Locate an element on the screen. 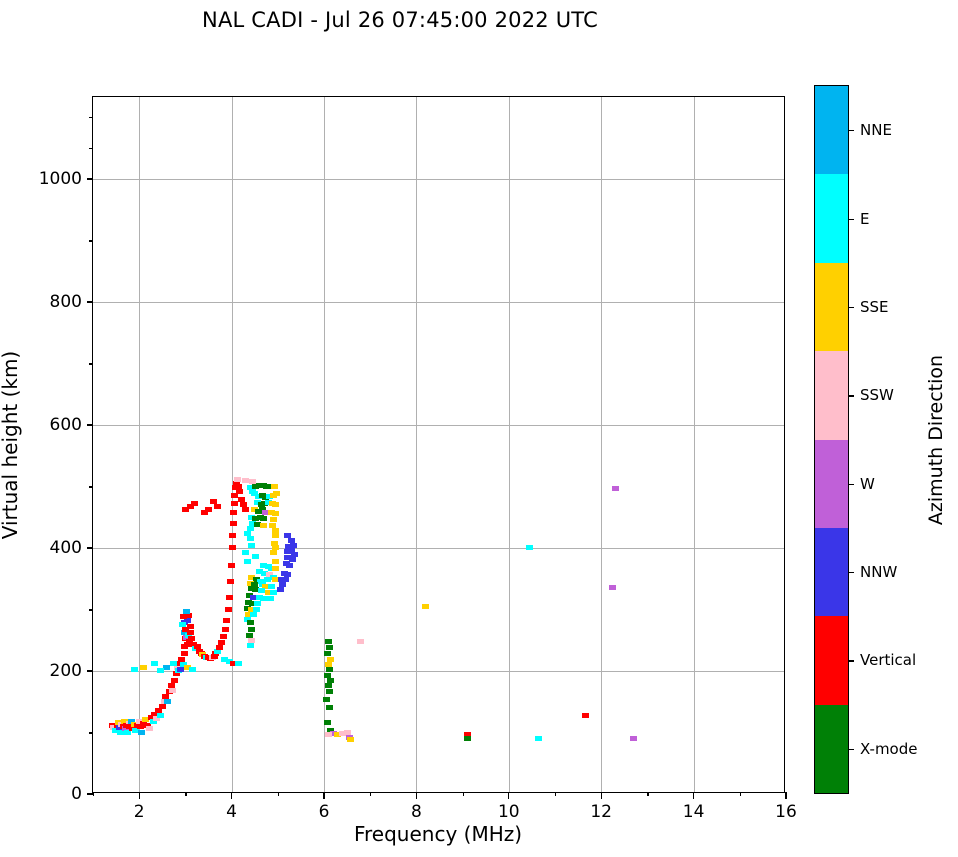 This screenshot has width=958, height=857. colorbar-segment-w is located at coordinates (831, 483).